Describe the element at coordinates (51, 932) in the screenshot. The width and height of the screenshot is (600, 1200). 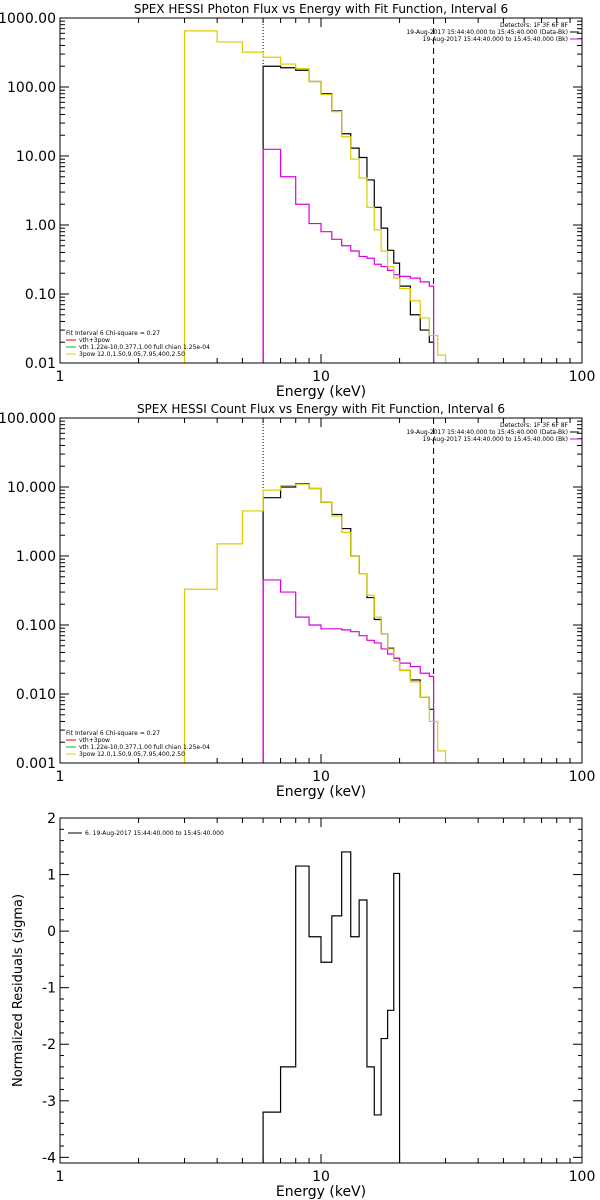
I see `y-tick-label: 0` at that location.